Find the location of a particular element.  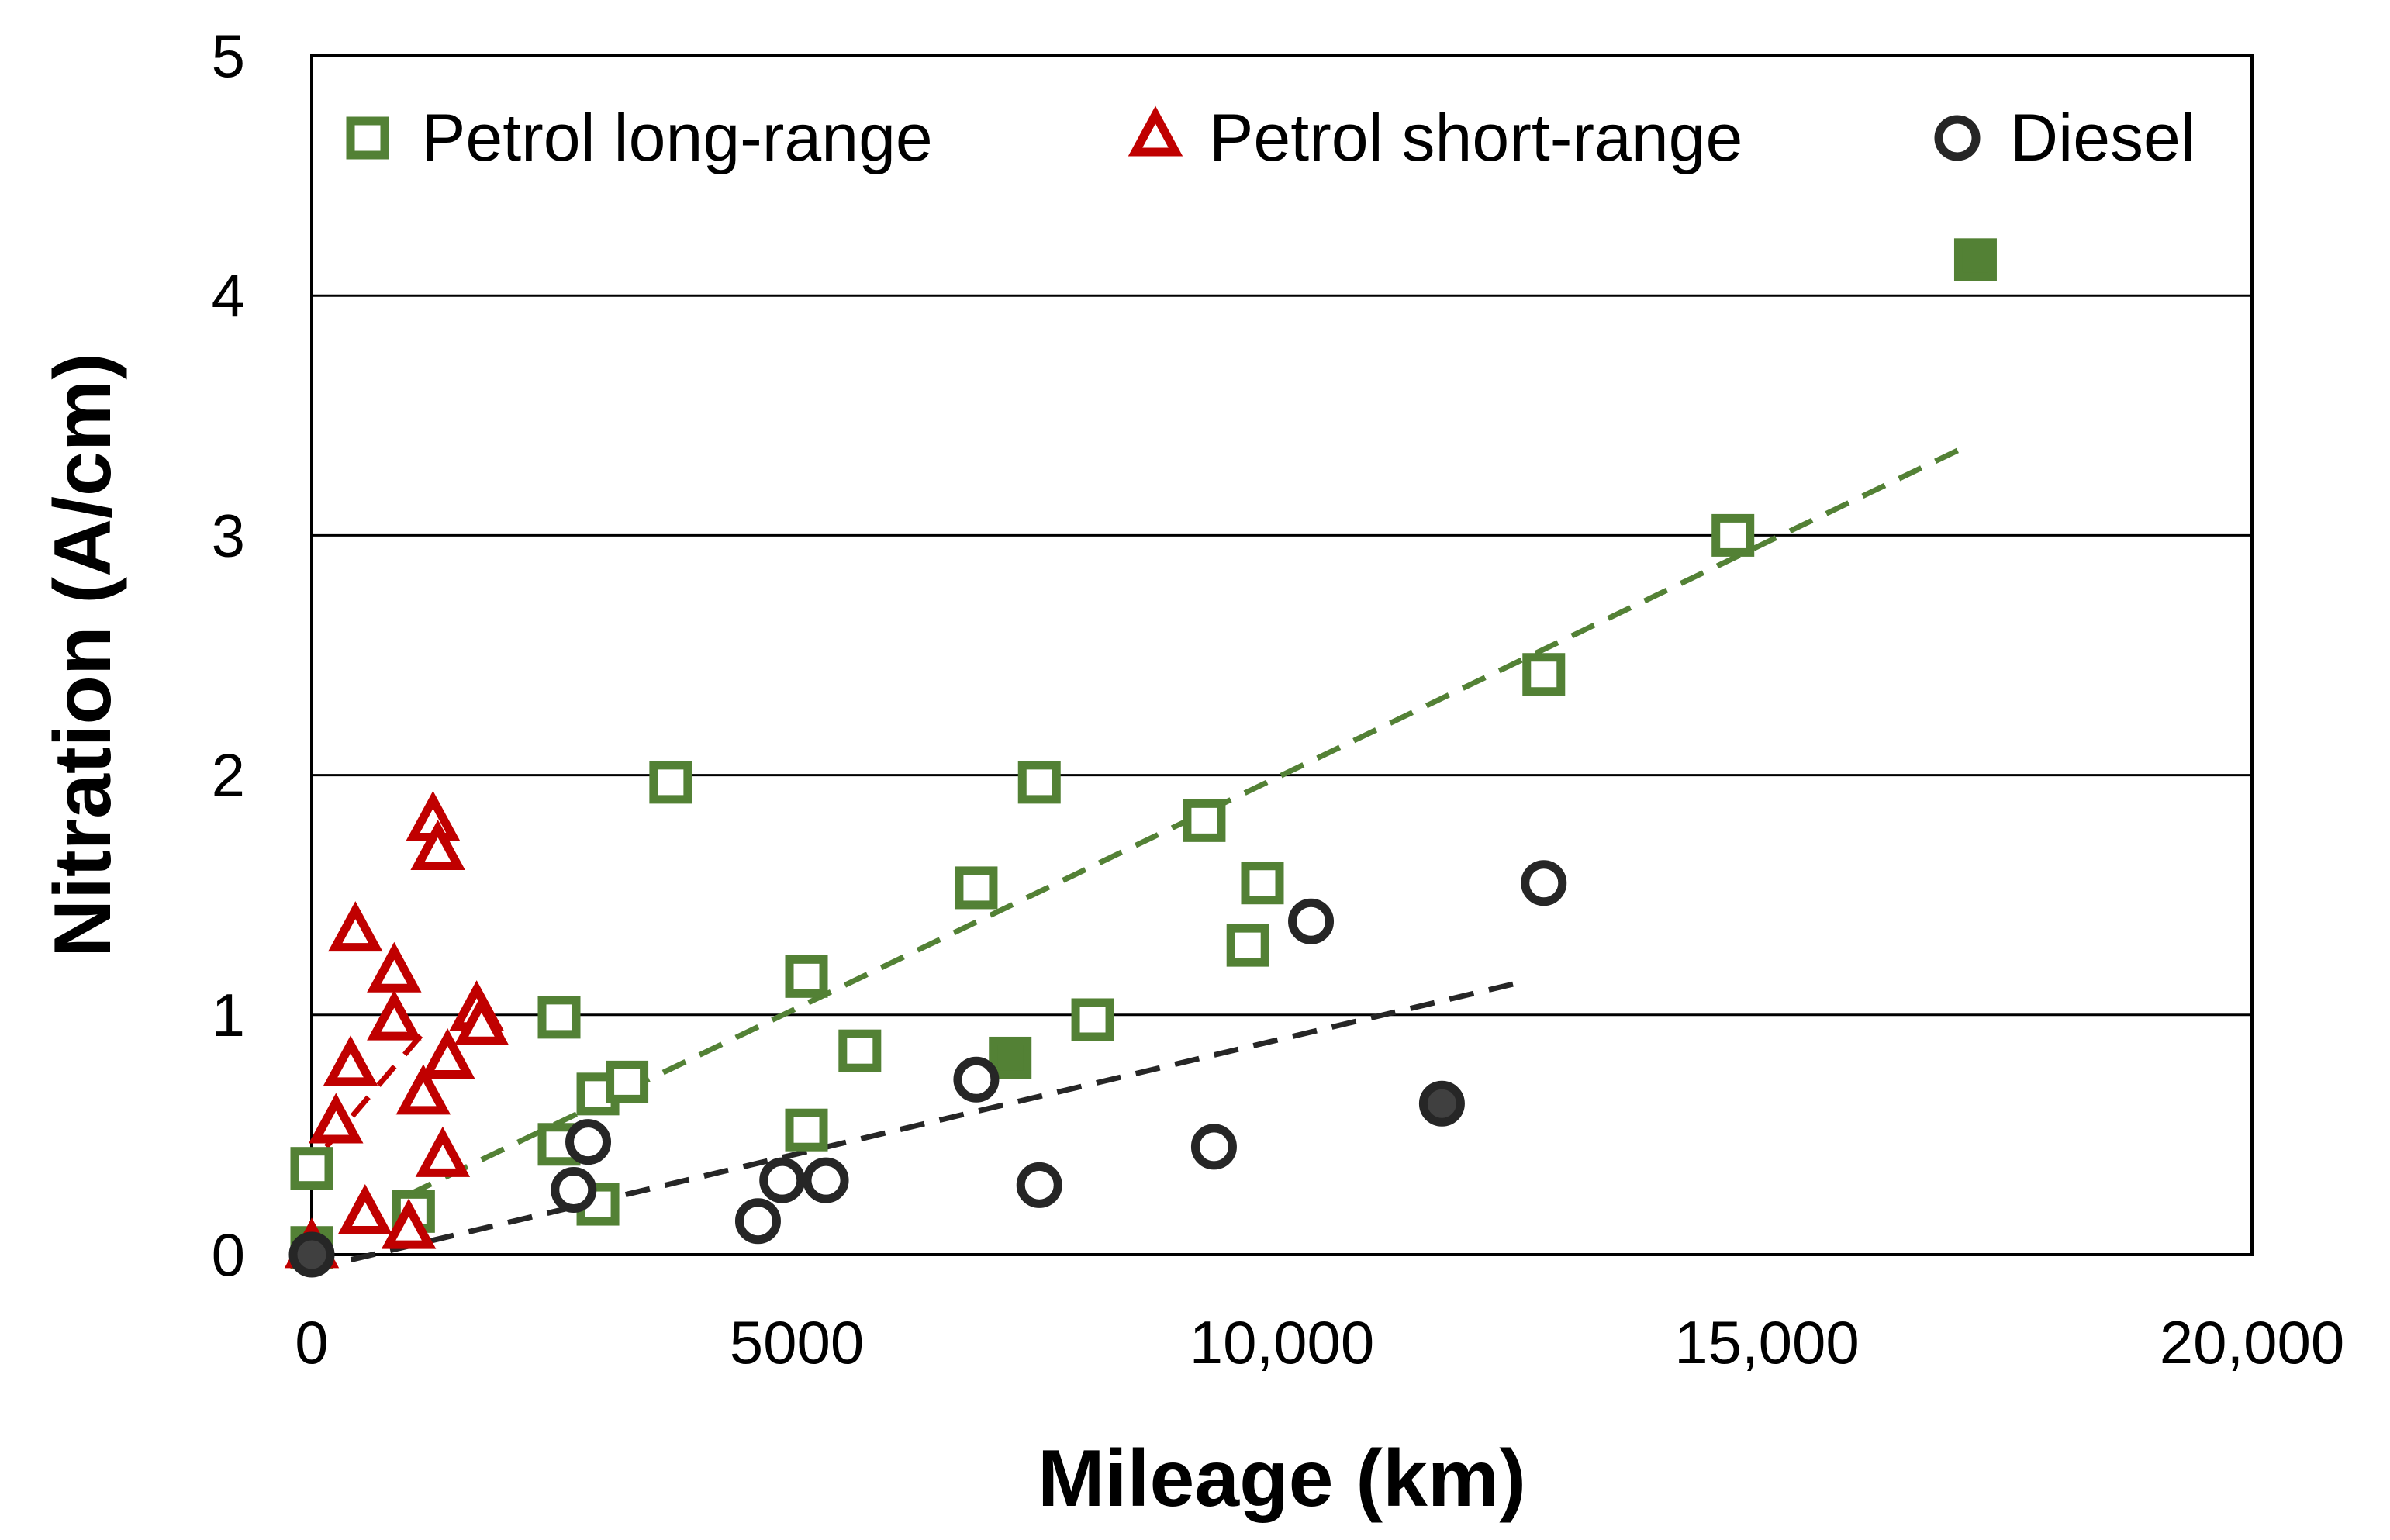

y-tick-label: 1 is located at coordinates (229, 1015).